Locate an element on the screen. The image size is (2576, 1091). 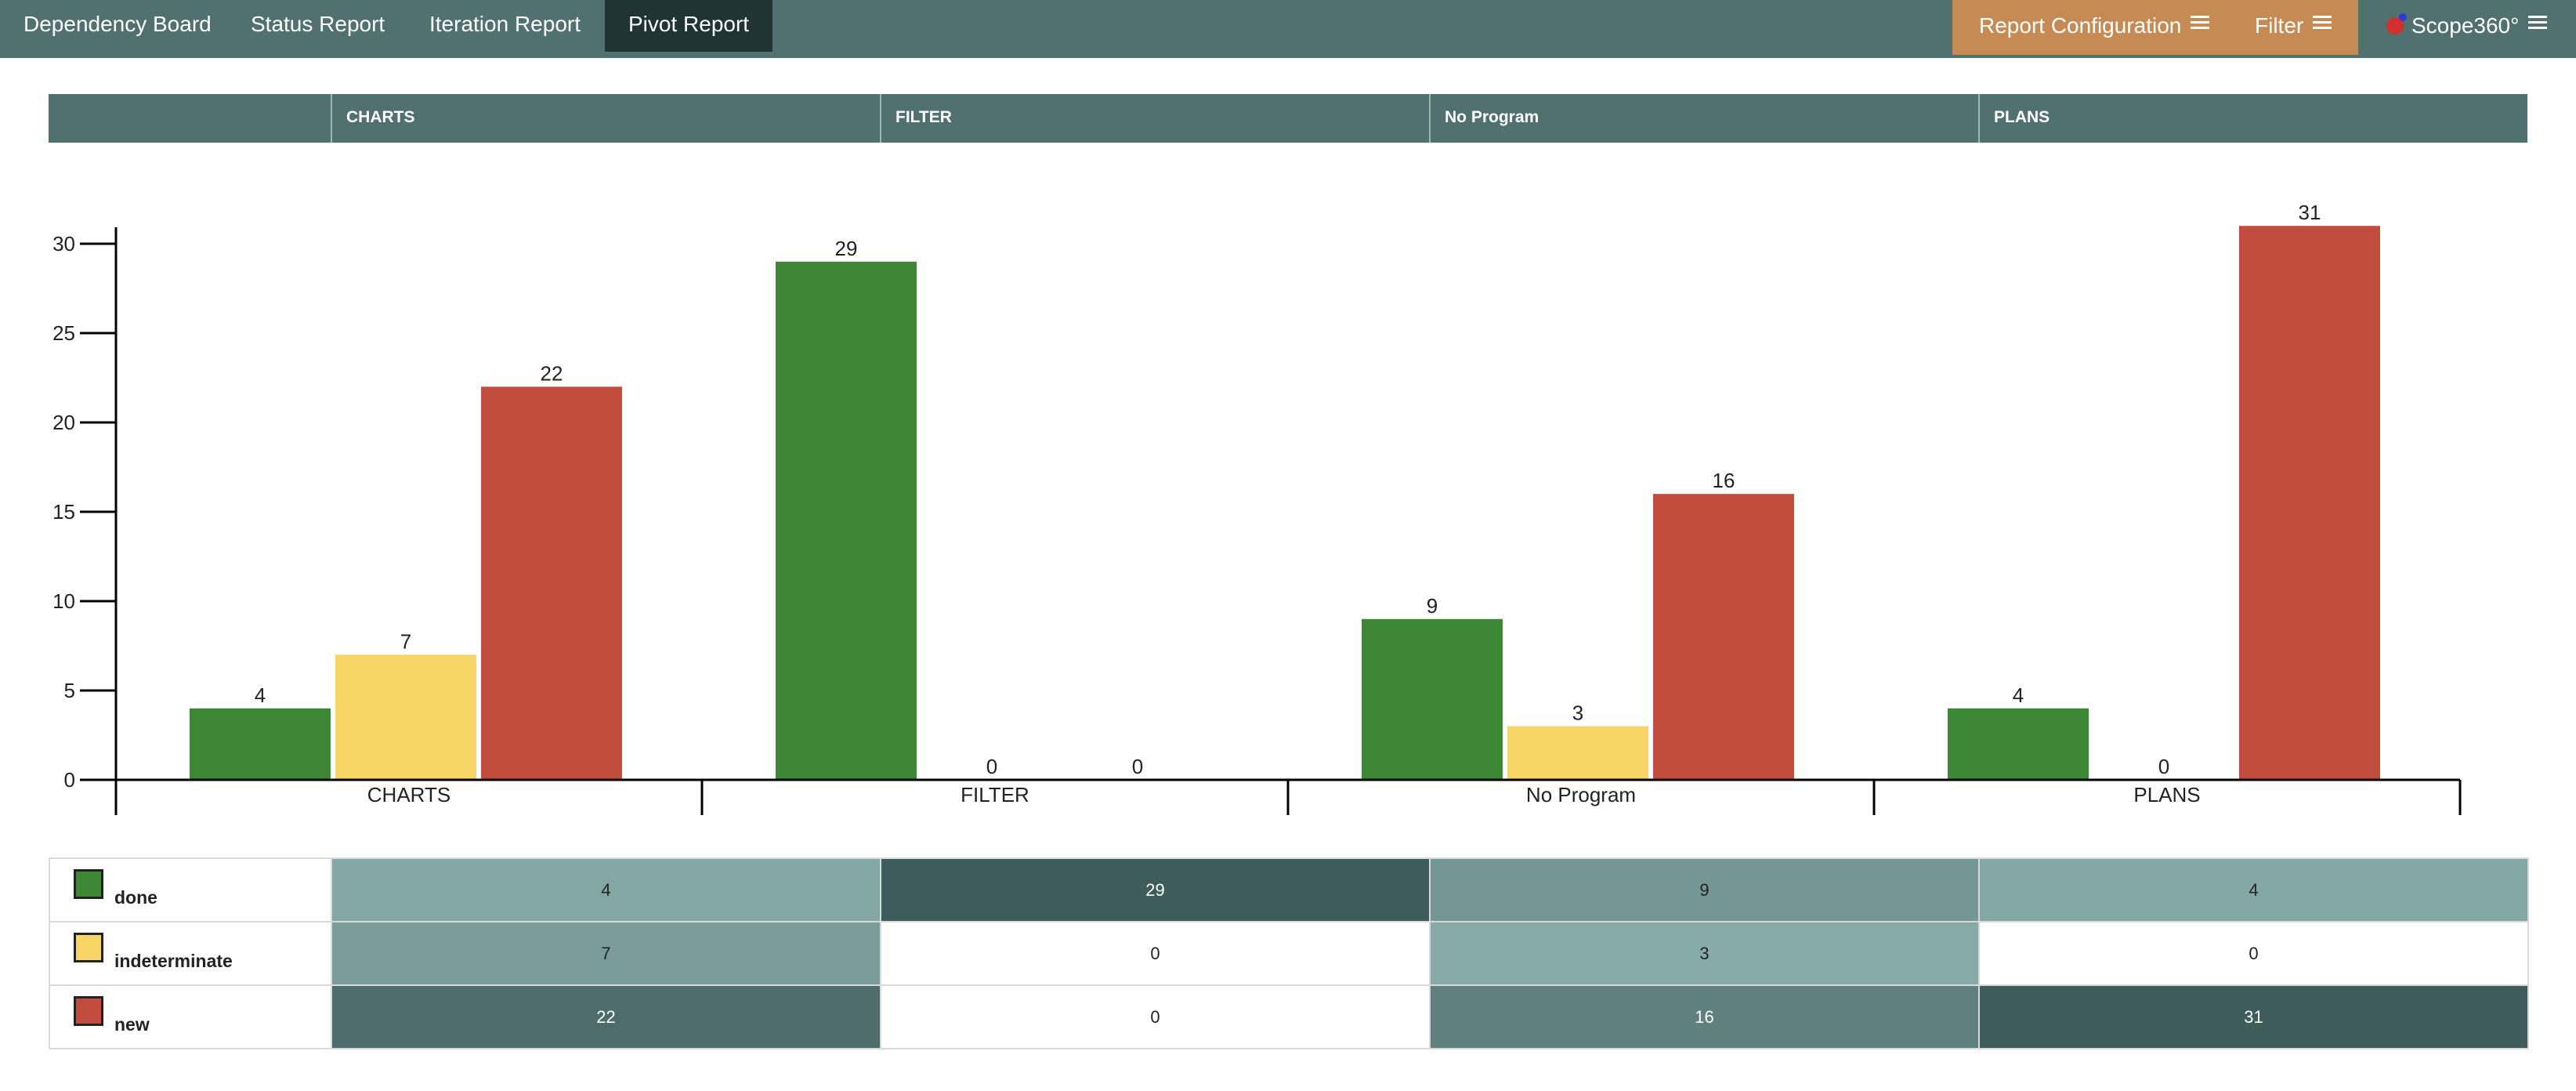
bar-value-label: 31 is located at coordinates (2310, 212).